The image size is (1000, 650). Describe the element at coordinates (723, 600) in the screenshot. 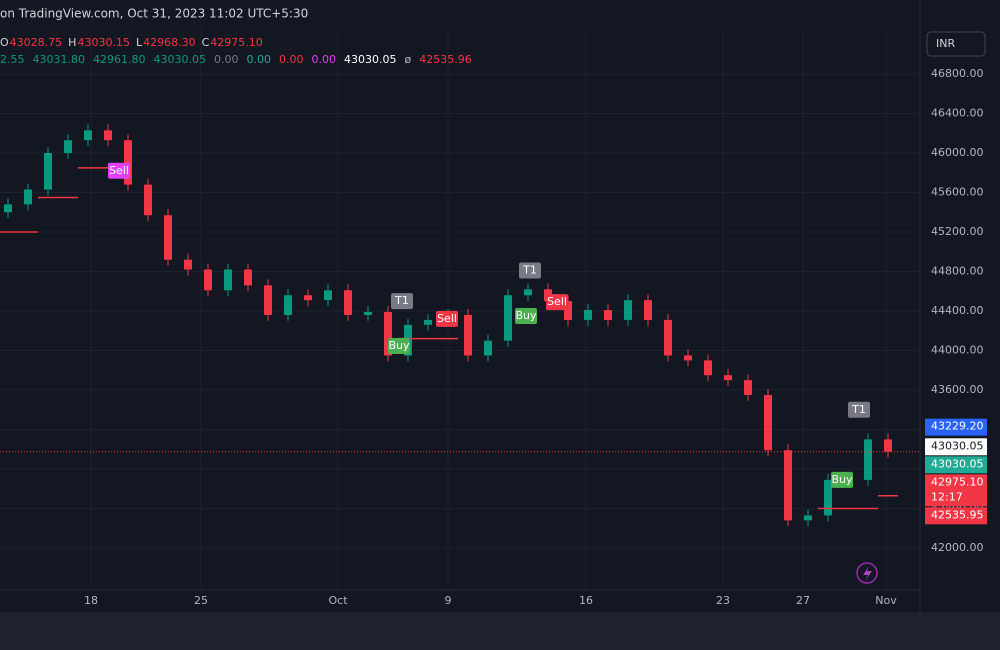

I see `x-tick-label: 23` at that location.